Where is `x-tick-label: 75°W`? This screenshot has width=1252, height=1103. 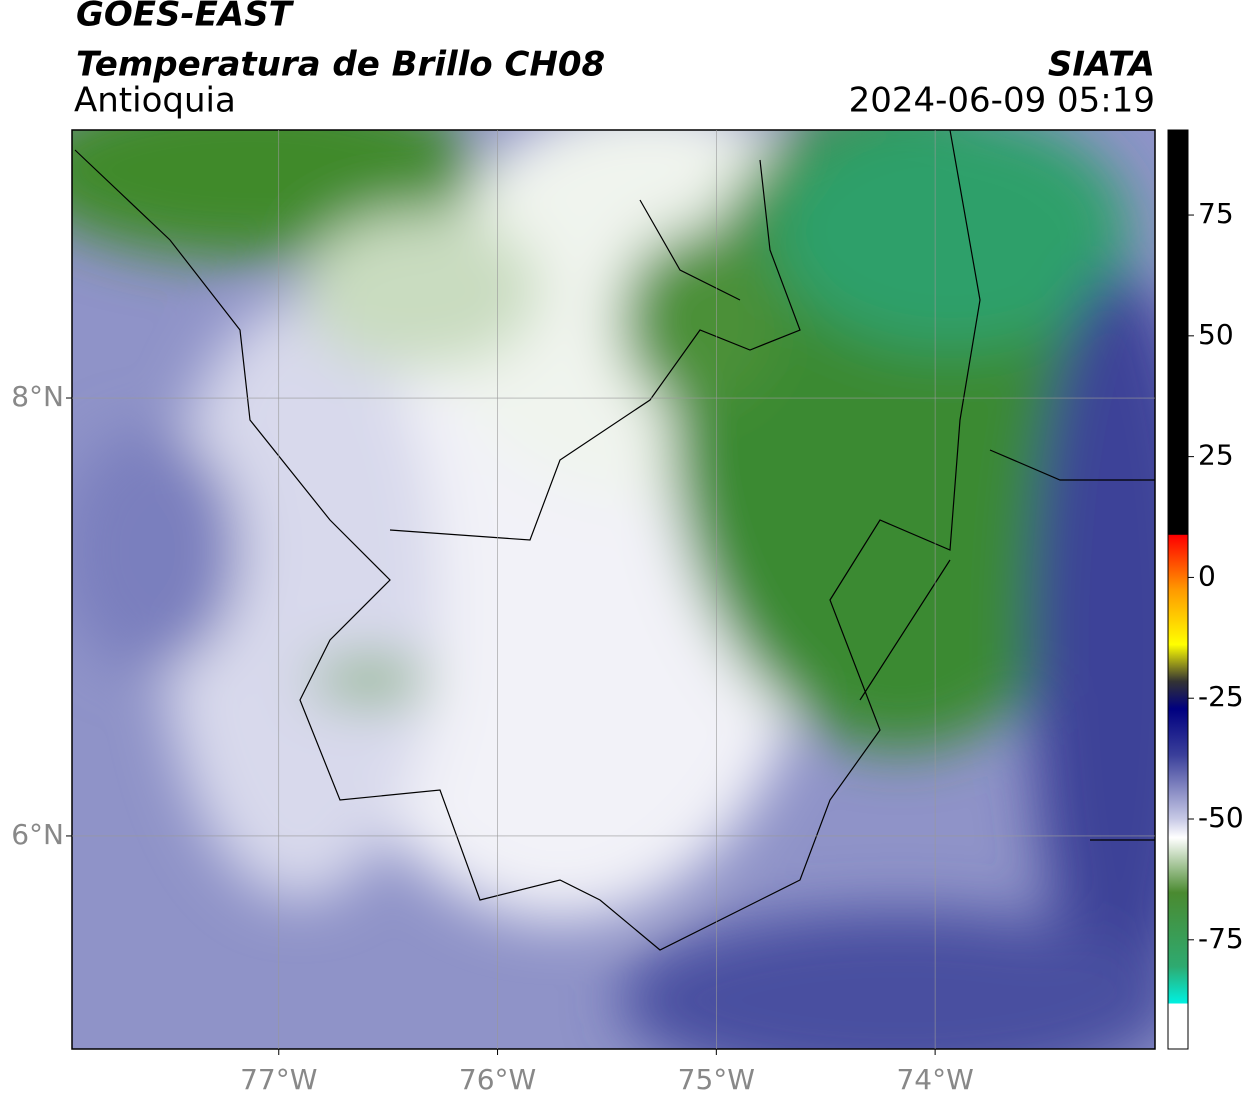 x-tick-label: 75°W is located at coordinates (716, 1079).